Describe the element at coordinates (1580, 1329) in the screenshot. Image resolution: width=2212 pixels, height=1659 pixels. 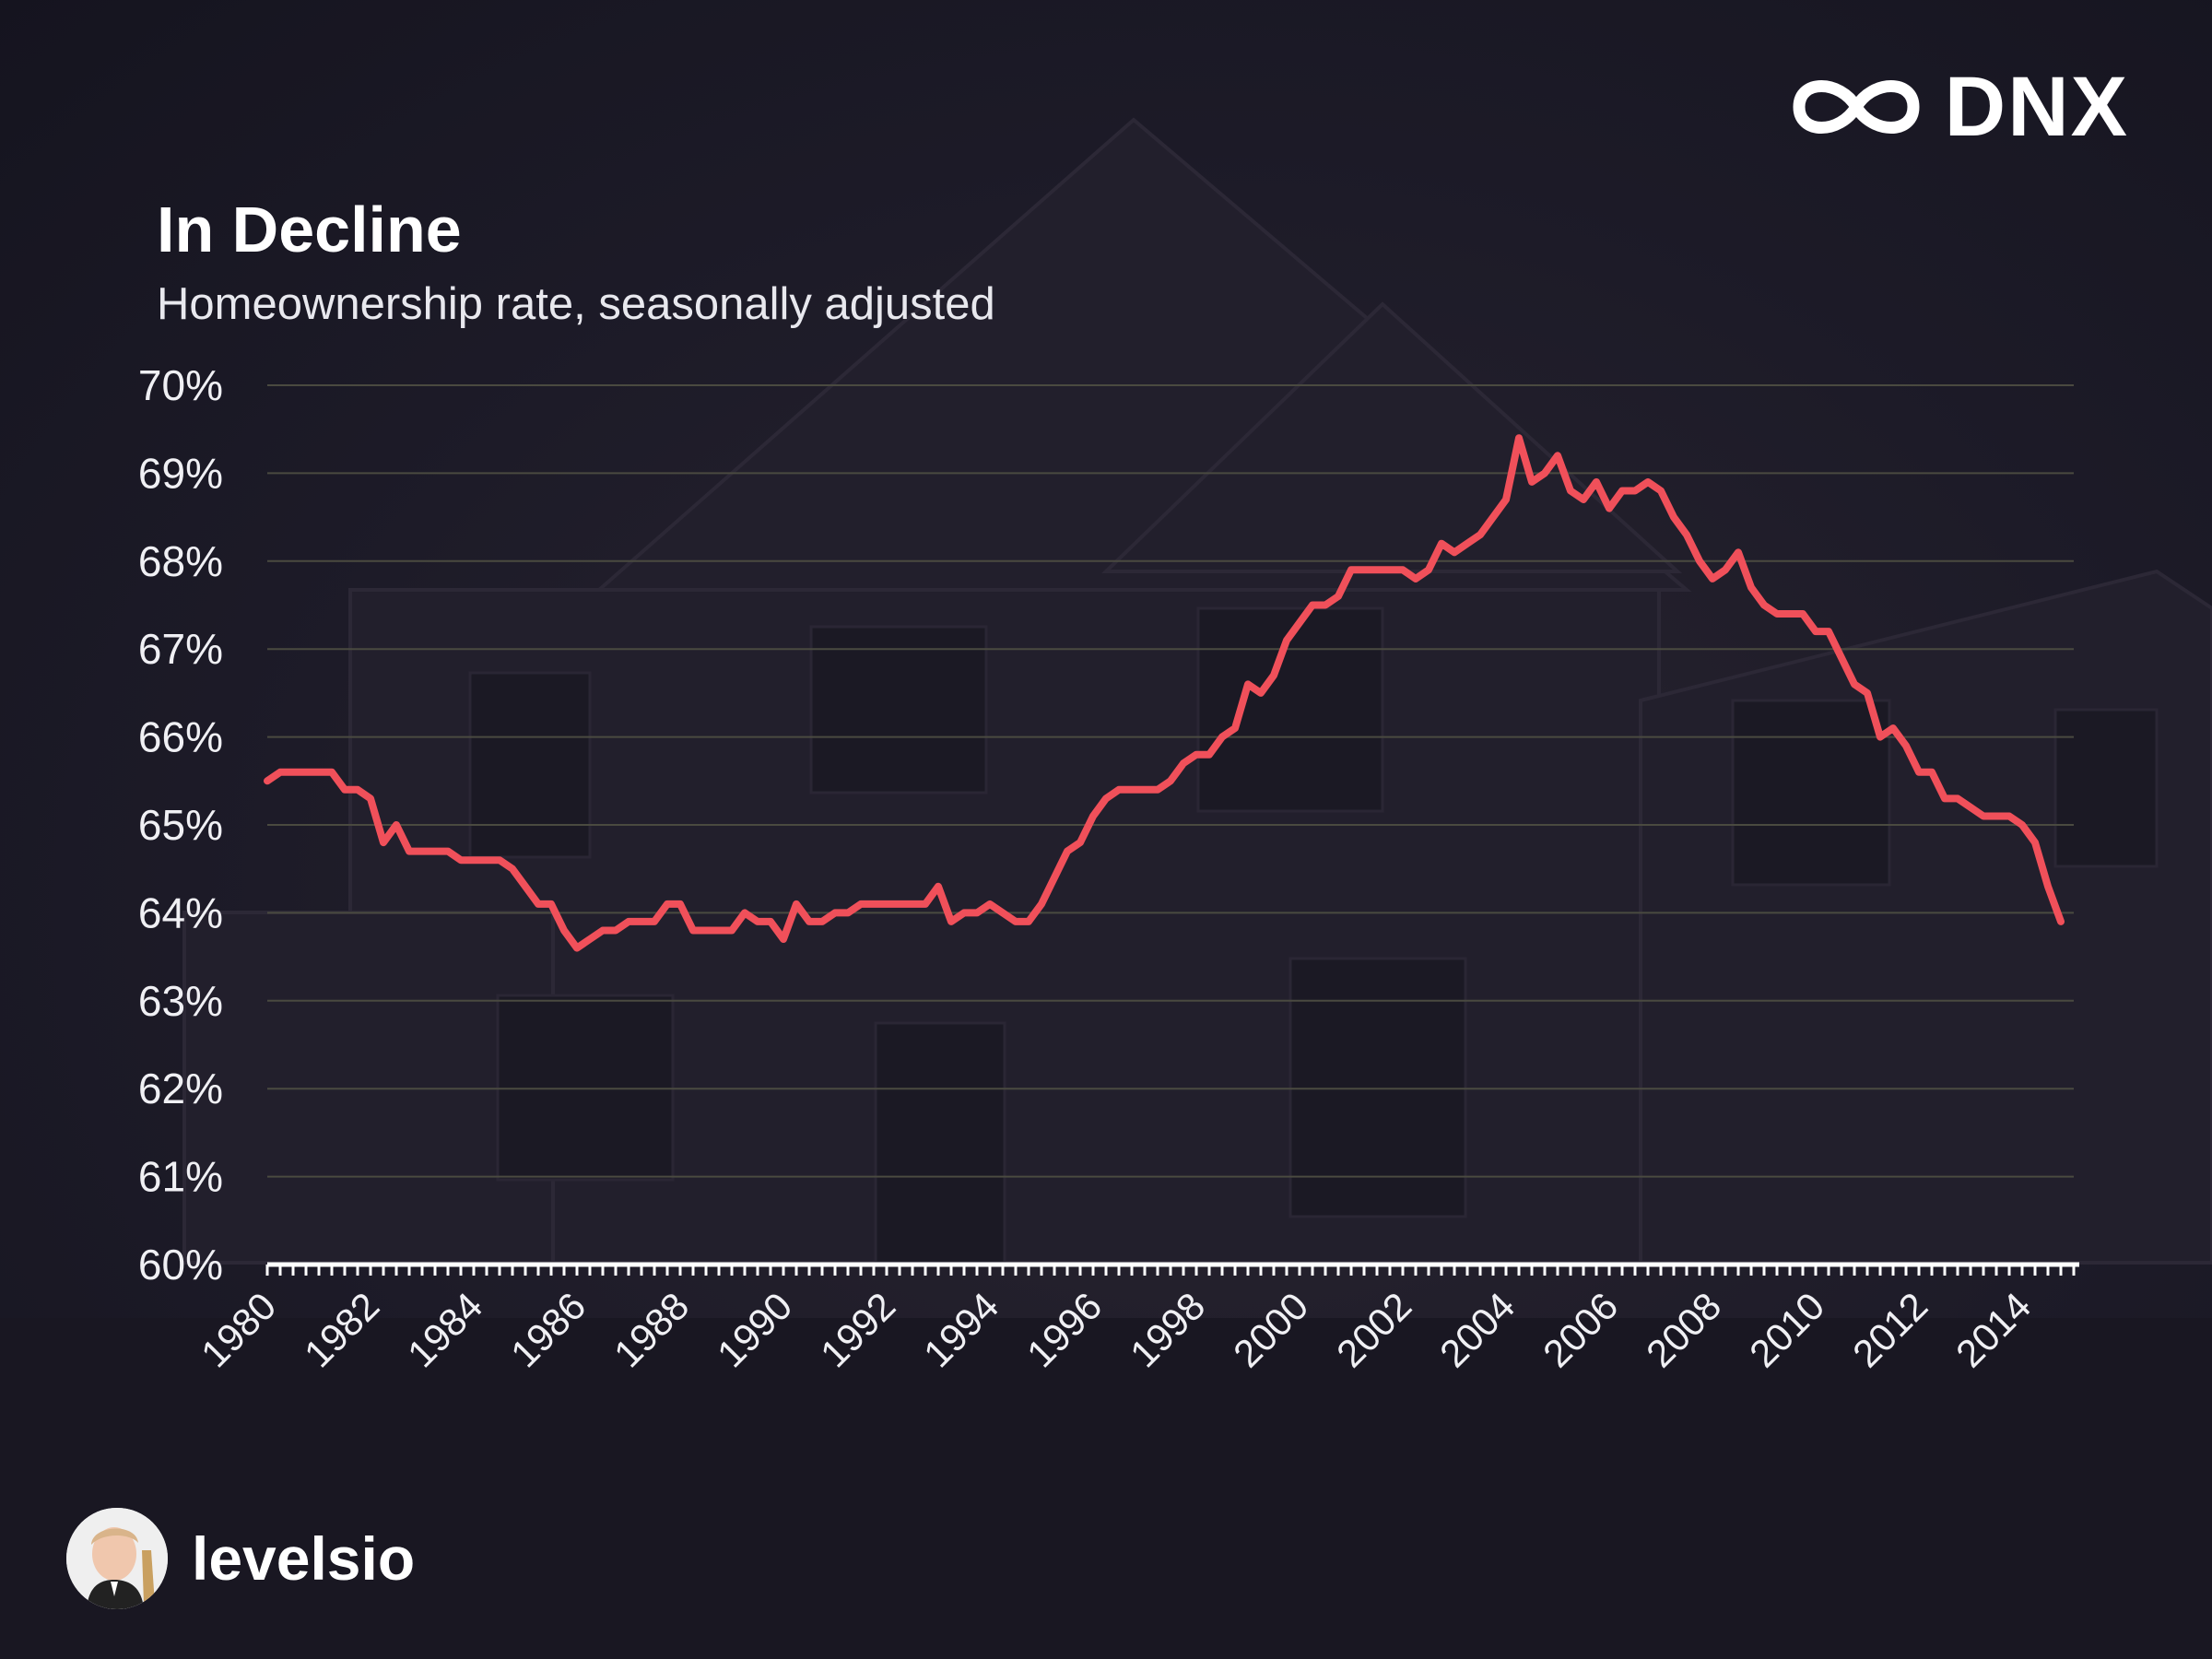
I see `x-tick-label: 2006` at that location.